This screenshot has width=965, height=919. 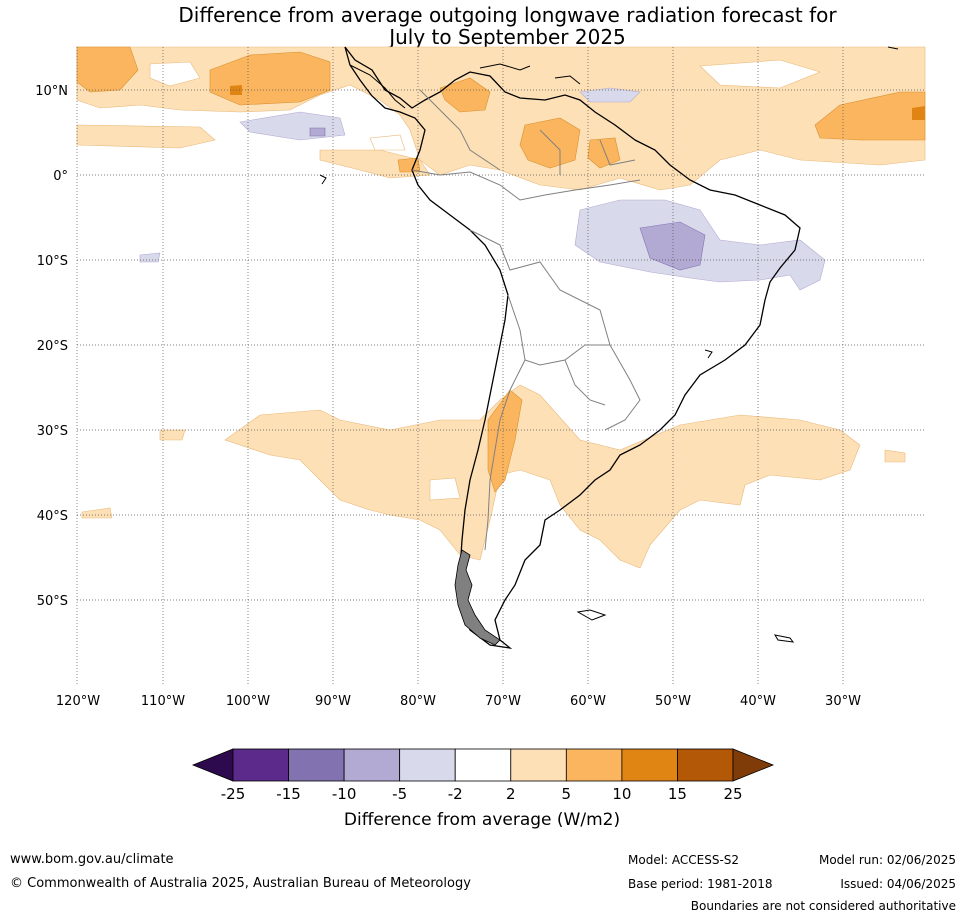 I want to click on issued-date: Issued: 04/06/2025, so click(x=898, y=884).